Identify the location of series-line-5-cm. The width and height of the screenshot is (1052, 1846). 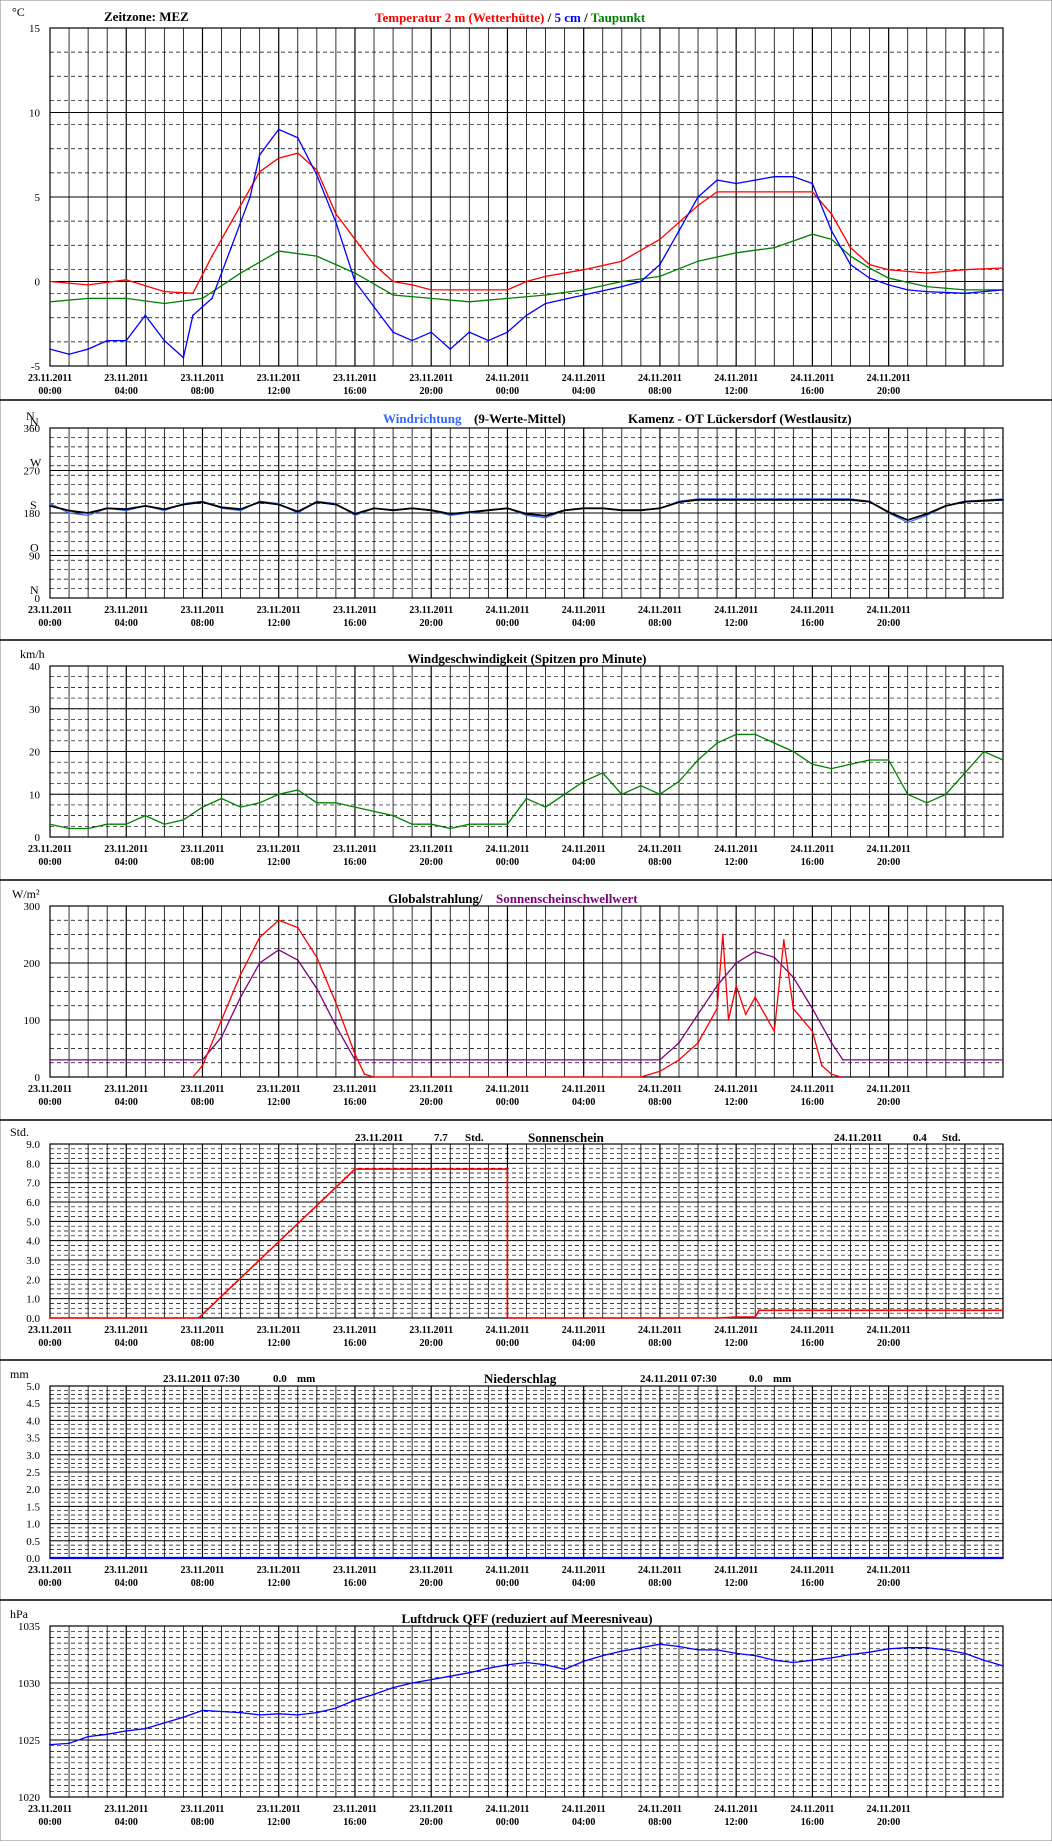
(526, 243).